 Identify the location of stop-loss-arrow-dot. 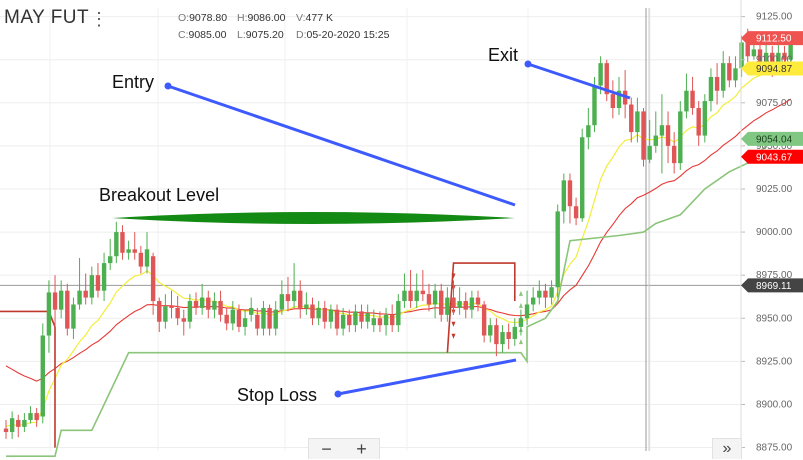
(338, 394).